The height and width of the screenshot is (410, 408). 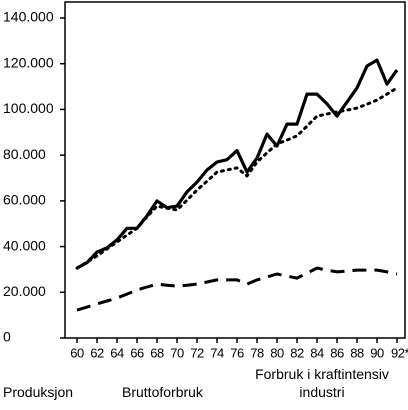 What do you see at coordinates (377, 352) in the screenshot?
I see `x-tick-label: 90` at bounding box center [377, 352].